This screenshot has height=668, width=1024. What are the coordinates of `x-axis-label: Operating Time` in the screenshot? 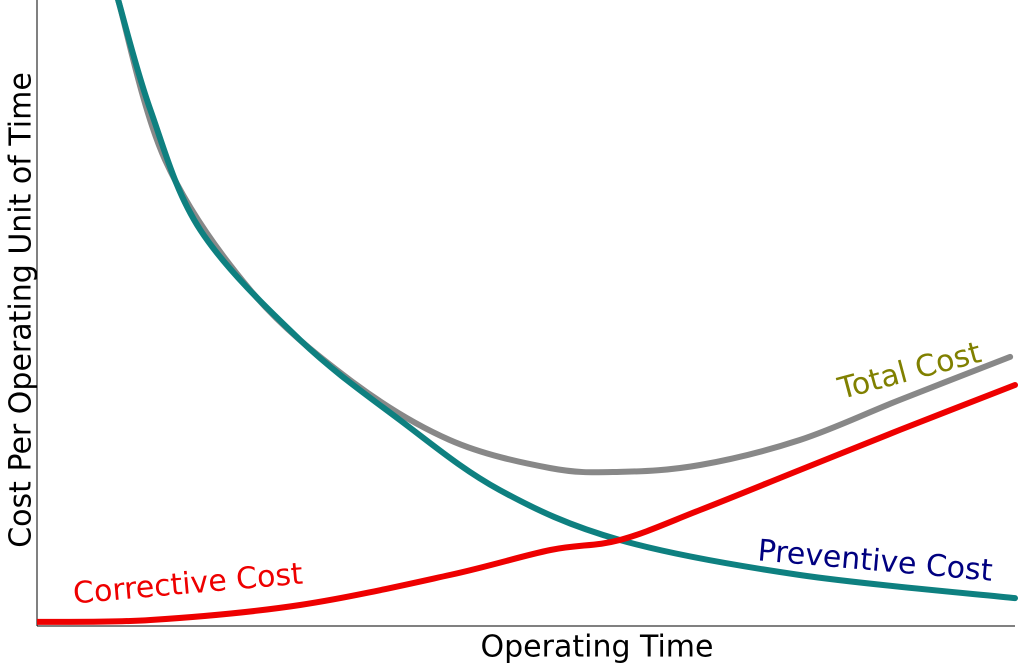 It's located at (597, 647).